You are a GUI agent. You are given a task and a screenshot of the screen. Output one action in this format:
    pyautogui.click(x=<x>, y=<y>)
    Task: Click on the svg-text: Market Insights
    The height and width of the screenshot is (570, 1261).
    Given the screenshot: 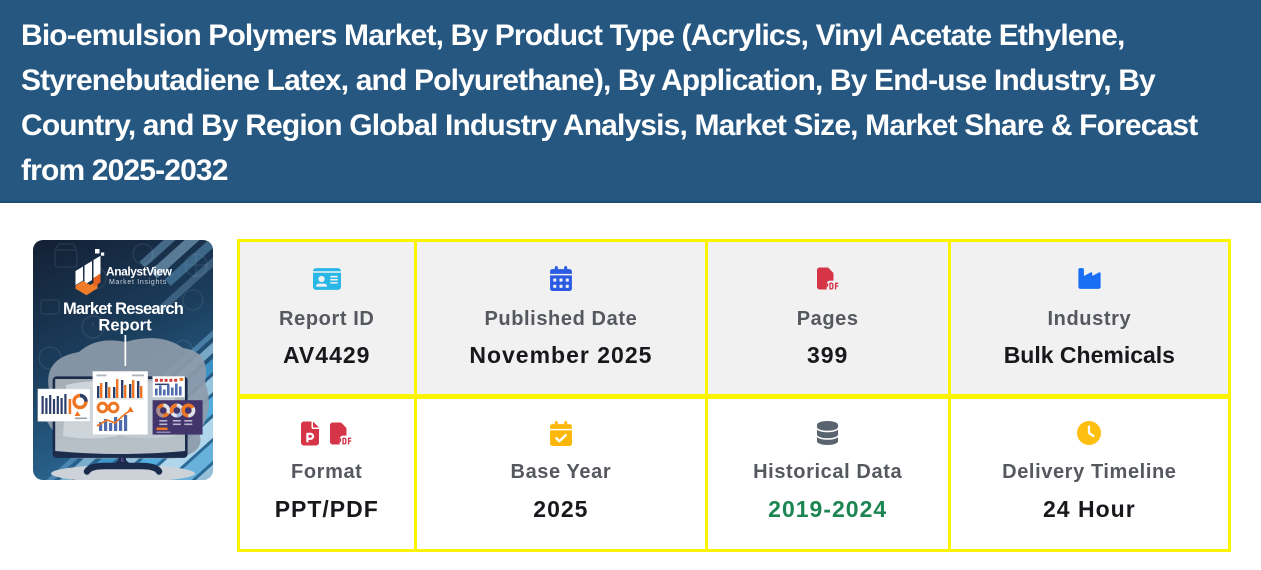 What is the action you would take?
    pyautogui.click(x=138, y=282)
    